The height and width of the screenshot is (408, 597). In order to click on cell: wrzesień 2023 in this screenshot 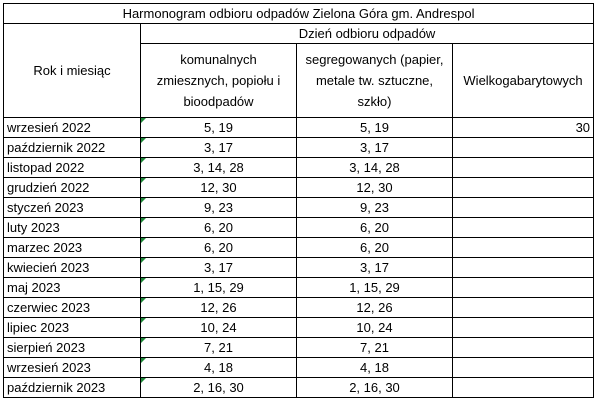, I will do `click(72, 367)`.